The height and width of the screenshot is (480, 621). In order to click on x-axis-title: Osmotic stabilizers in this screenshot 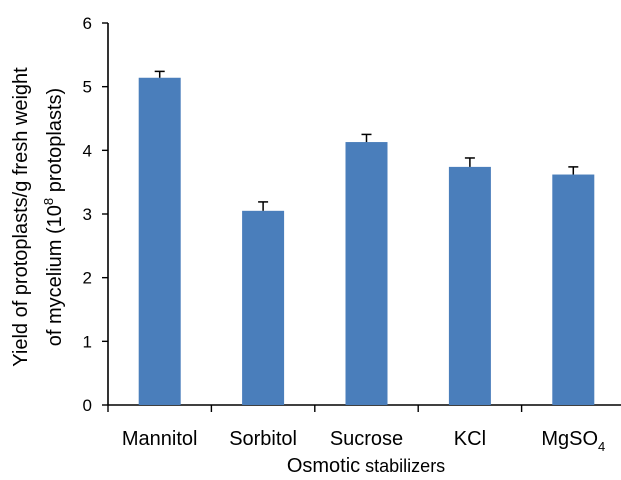, I will do `click(366, 466)`.